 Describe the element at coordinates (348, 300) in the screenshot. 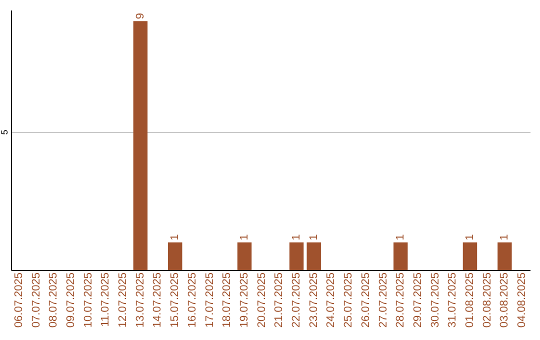

I see `x-tick-label: 25.07.2025` at that location.